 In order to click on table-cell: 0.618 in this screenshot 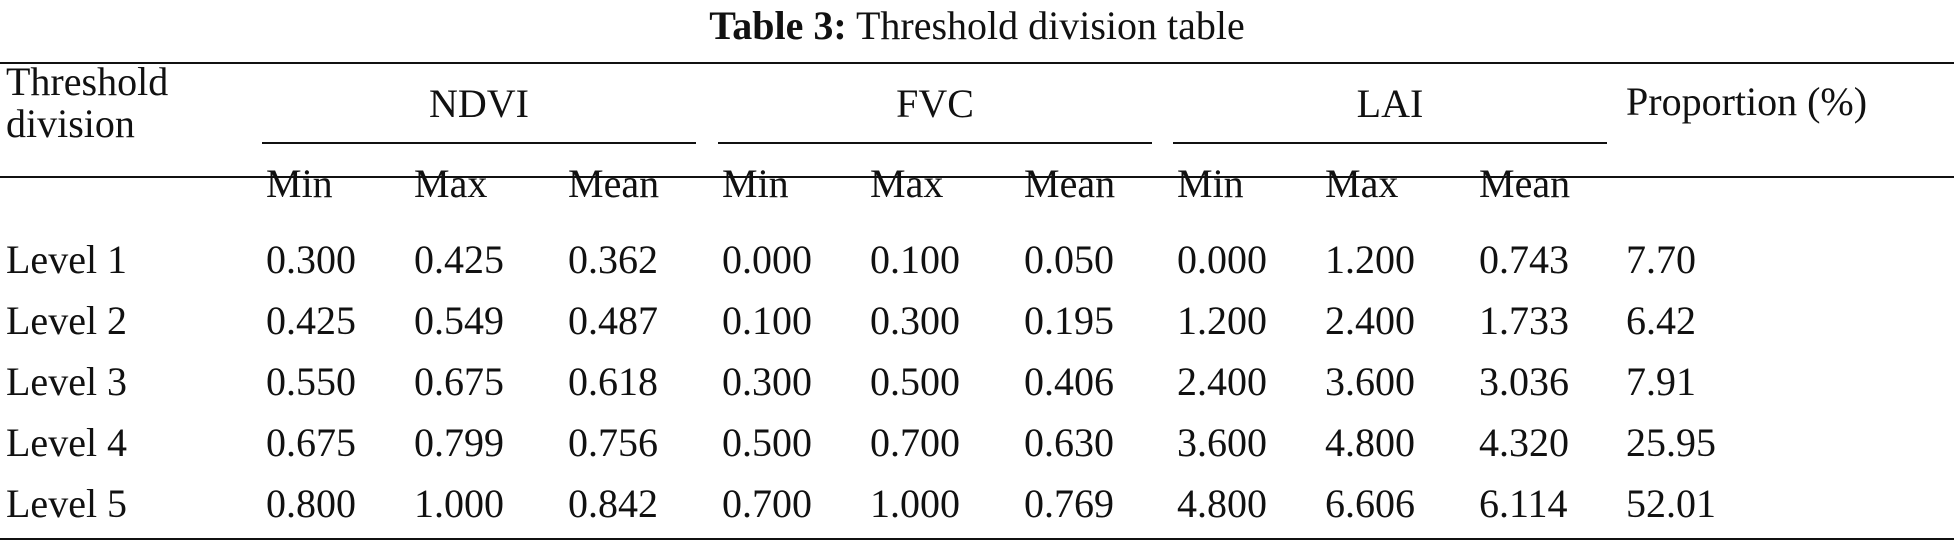, I will do `click(613, 381)`.